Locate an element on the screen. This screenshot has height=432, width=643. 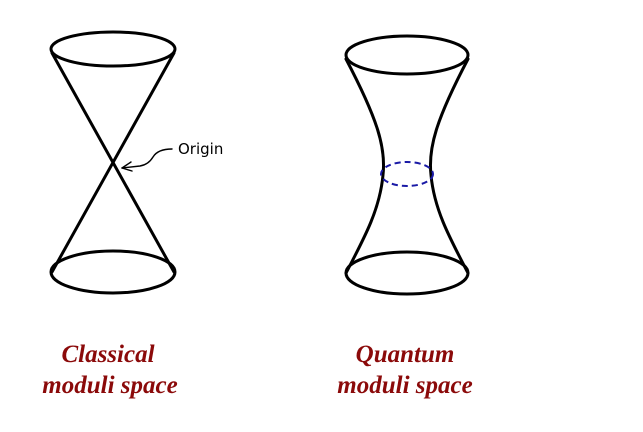
quantum-caption-line2: moduli space is located at coordinates (404, 385).